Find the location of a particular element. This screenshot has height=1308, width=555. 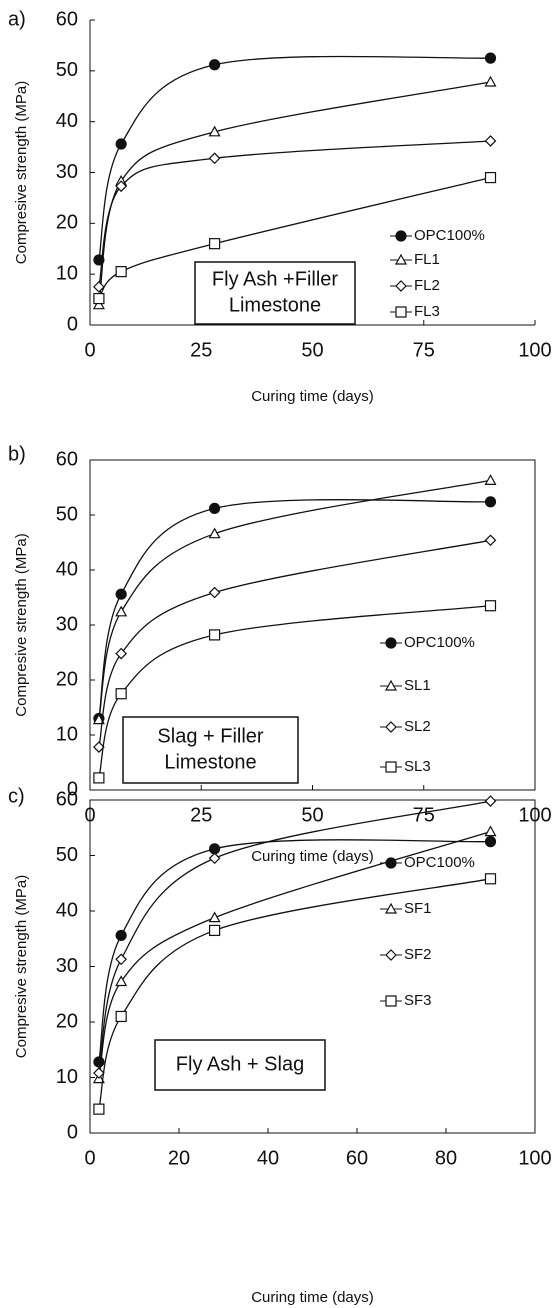

legend-label: SF2 is located at coordinates (418, 954).